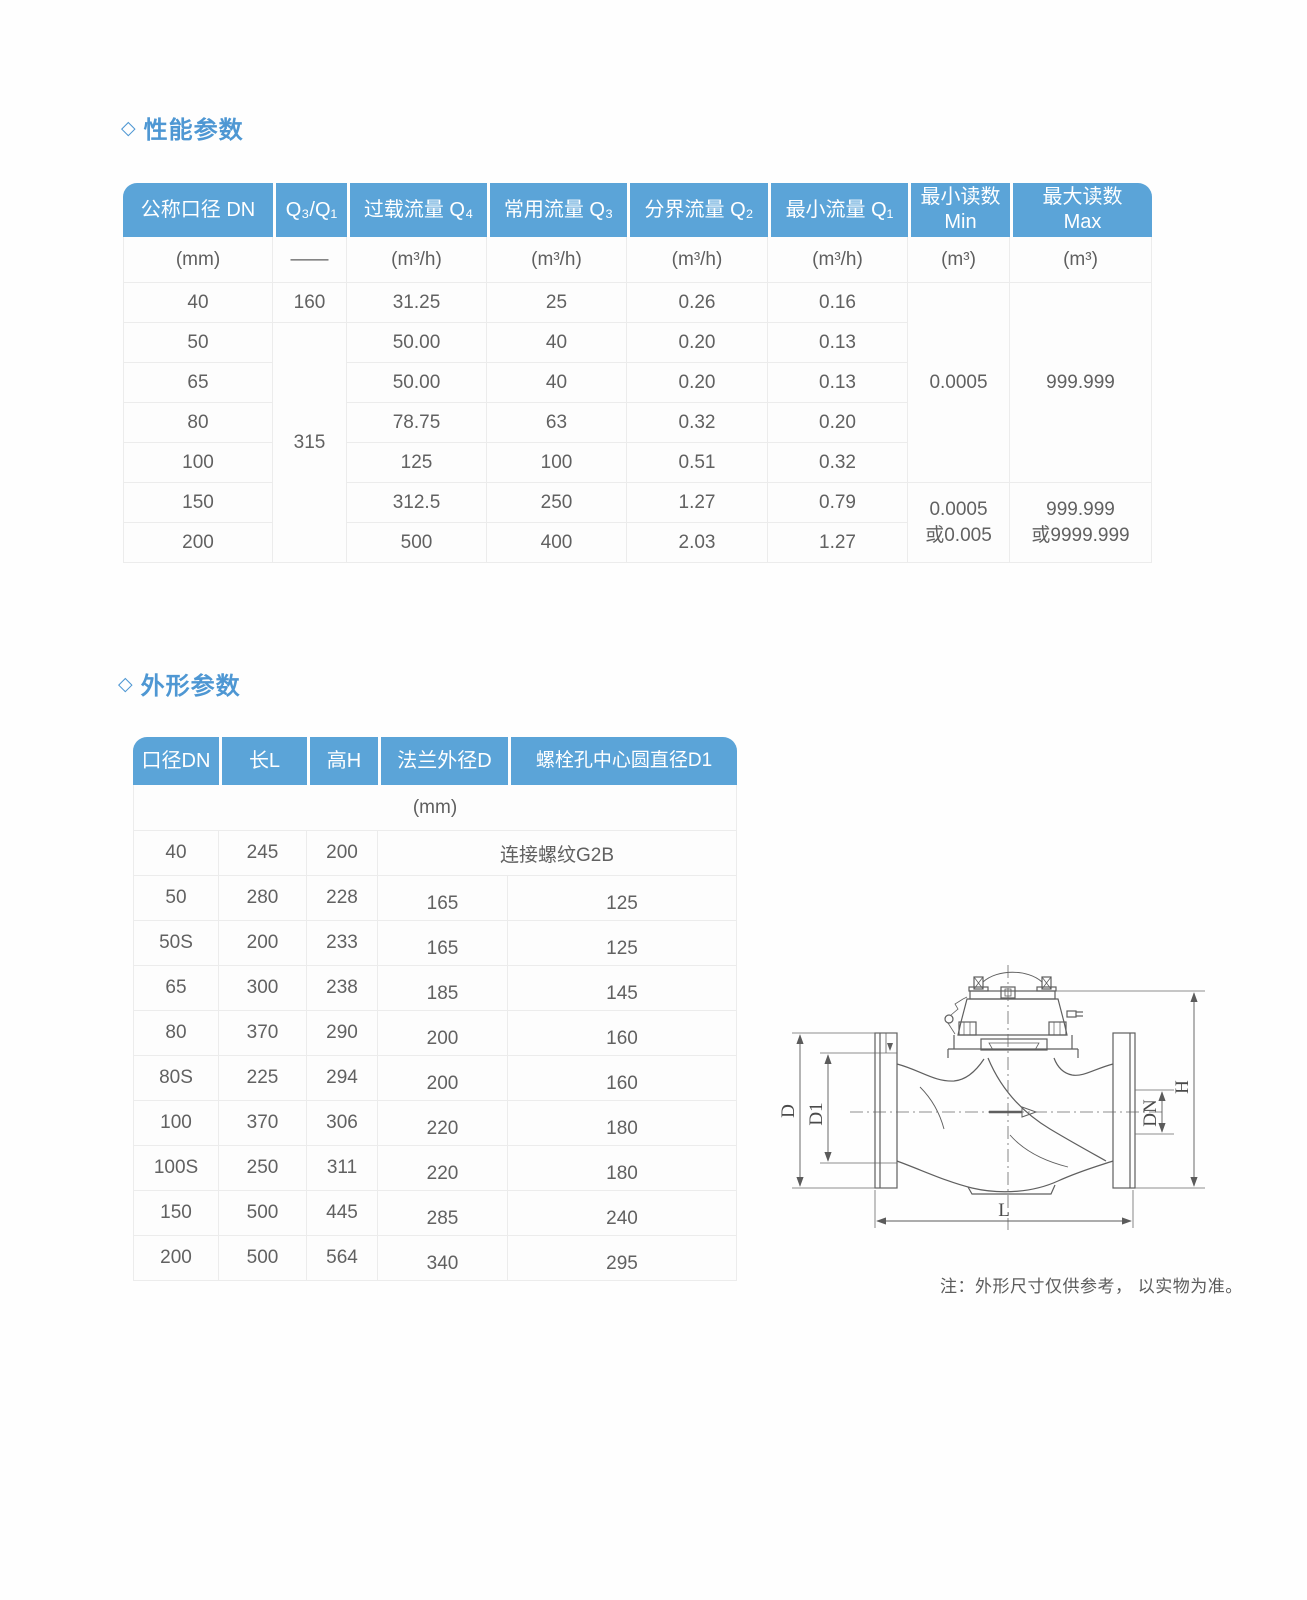 Image resolution: width=1307 pixels, height=1600 pixels. What do you see at coordinates (443, 761) in the screenshot?
I see `column-header-flange-d: 法兰外径D` at bounding box center [443, 761].